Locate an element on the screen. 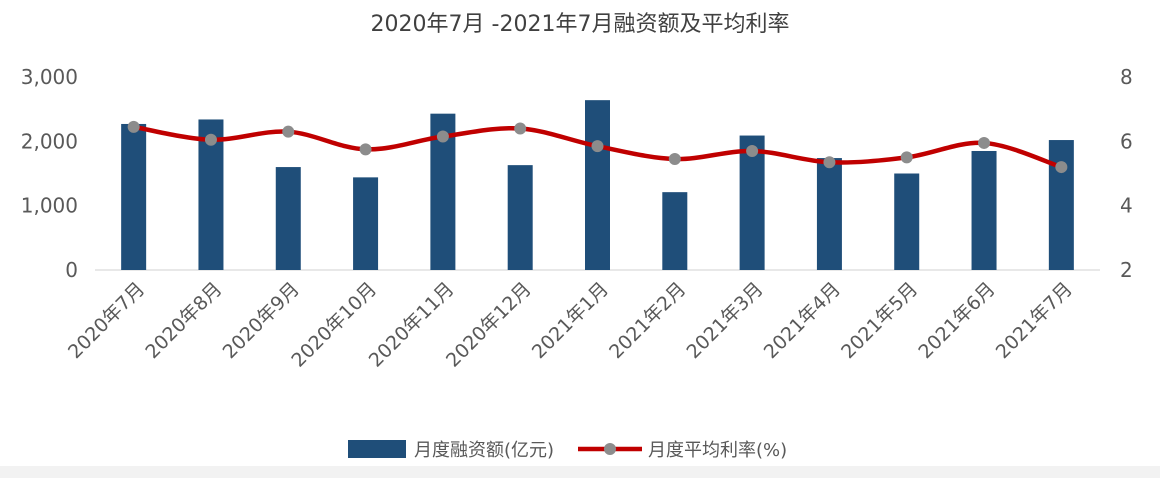  legend-bar-label: 月度融资额(亿元) is located at coordinates (484, 450).